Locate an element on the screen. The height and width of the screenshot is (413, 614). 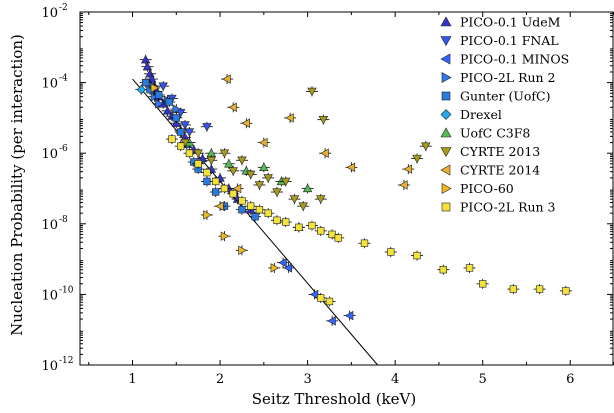
legend-entry: CYRTE 2014 is located at coordinates (500, 170).